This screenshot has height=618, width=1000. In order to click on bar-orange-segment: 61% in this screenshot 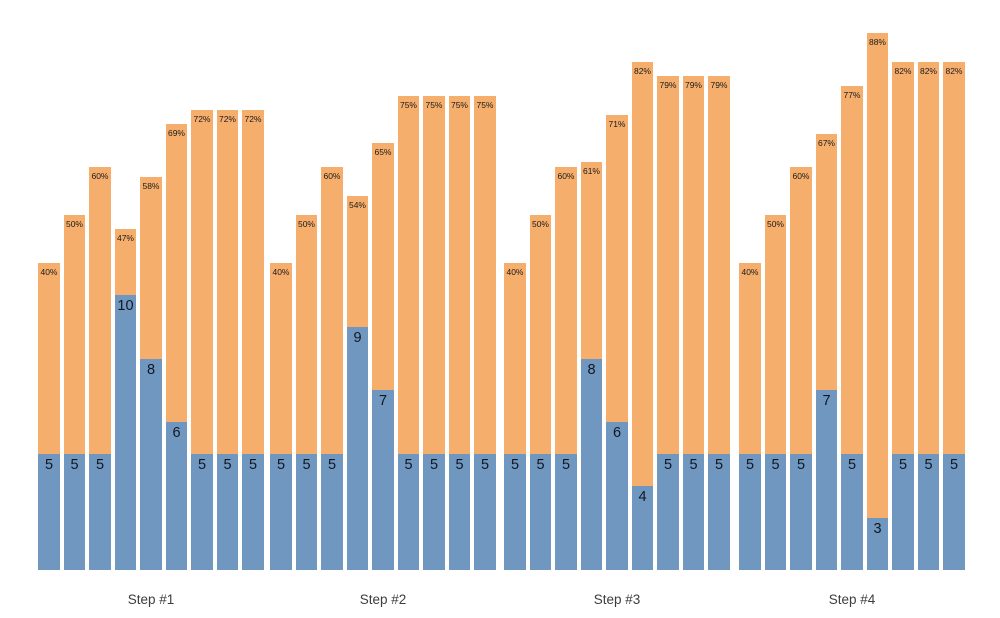, I will do `click(591, 260)`.